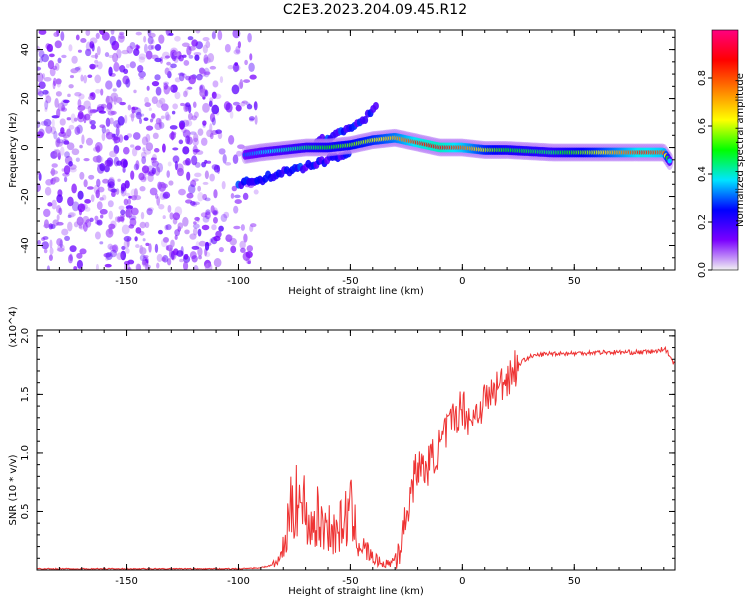 The width and height of the screenshot is (750, 600). I want to click on colorbar-tick-label: 0.0, so click(702, 270).